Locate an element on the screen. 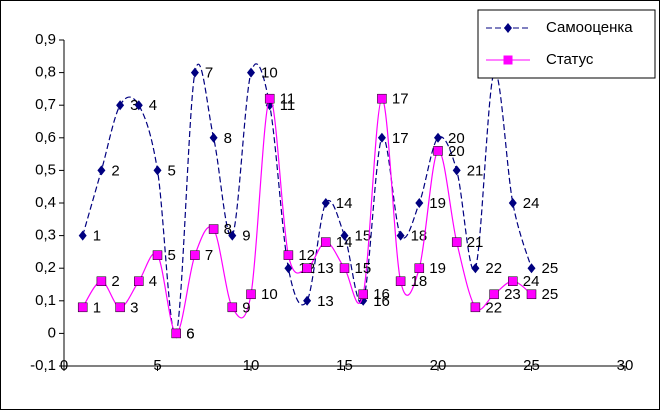 The width and height of the screenshot is (661, 411). data-label: 19 is located at coordinates (437, 203).